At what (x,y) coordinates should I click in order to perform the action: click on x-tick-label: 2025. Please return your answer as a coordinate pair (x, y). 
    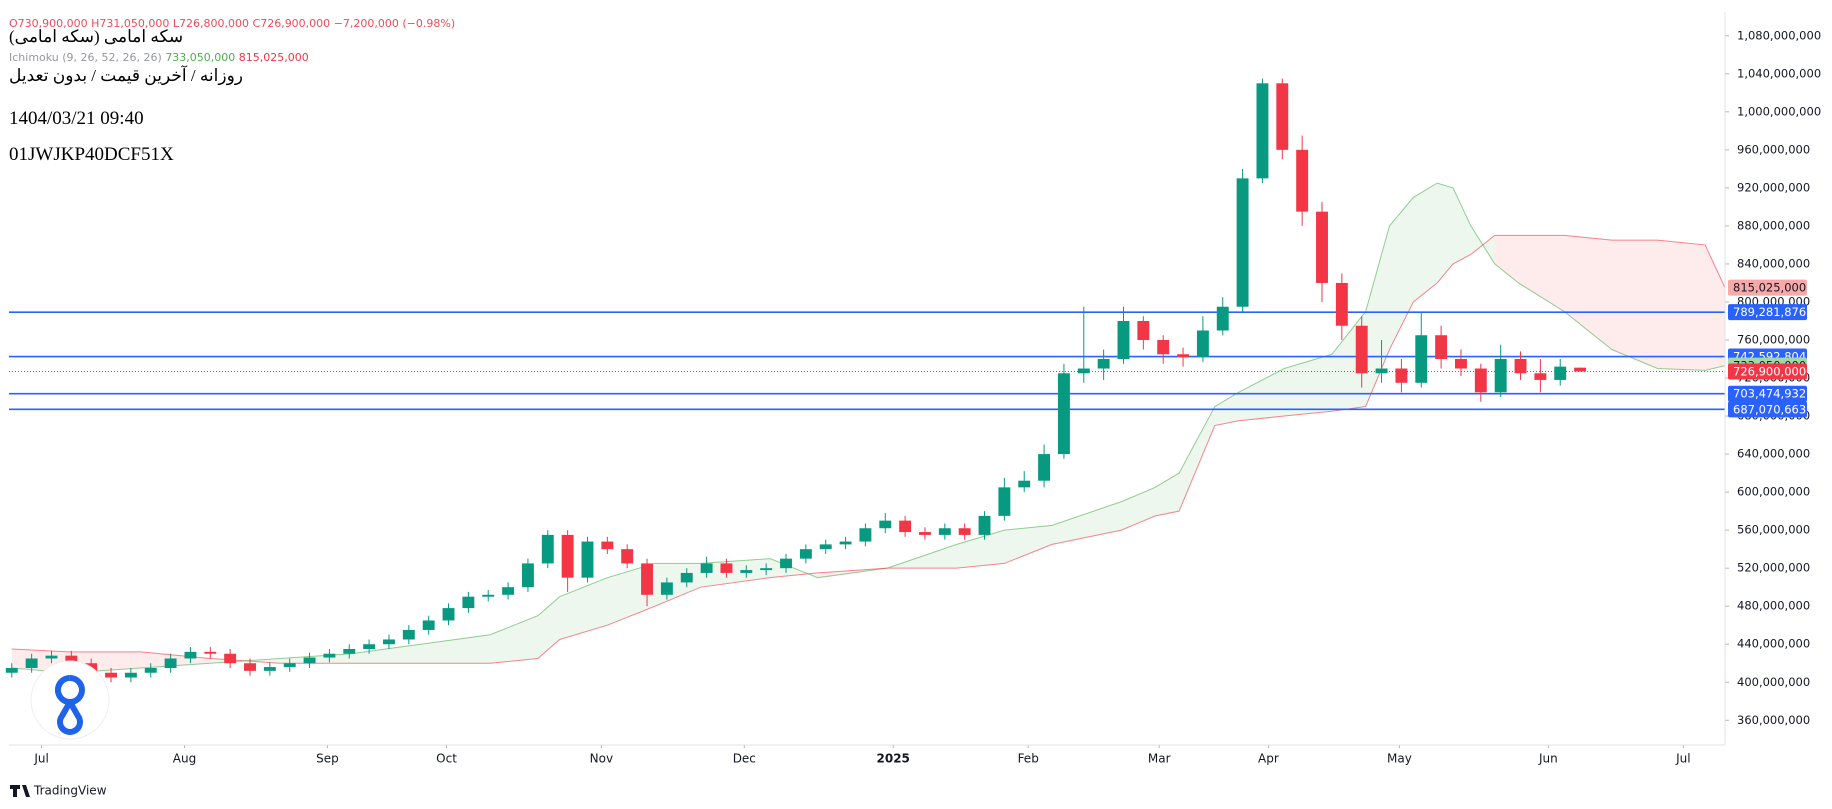
    Looking at the image, I should click on (893, 759).